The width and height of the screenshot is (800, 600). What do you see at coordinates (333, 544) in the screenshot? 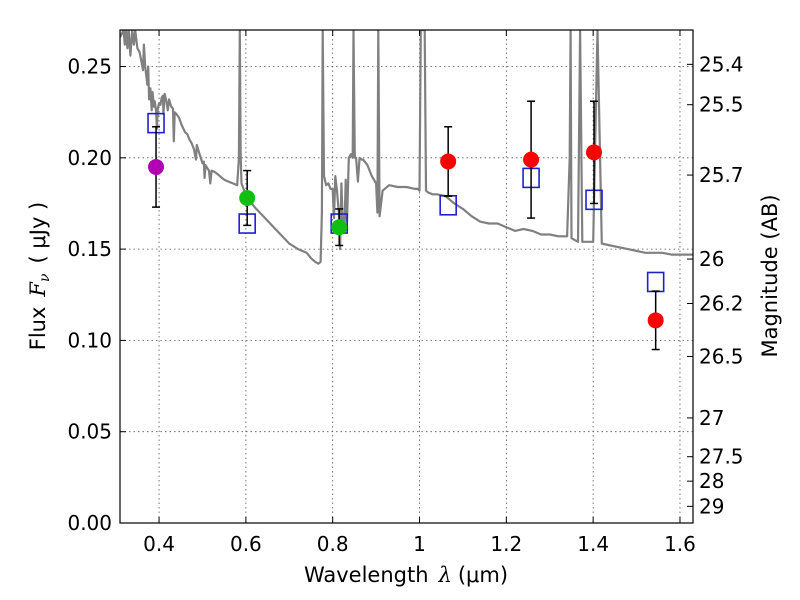
I see `x-tick-label: 0.8` at bounding box center [333, 544].